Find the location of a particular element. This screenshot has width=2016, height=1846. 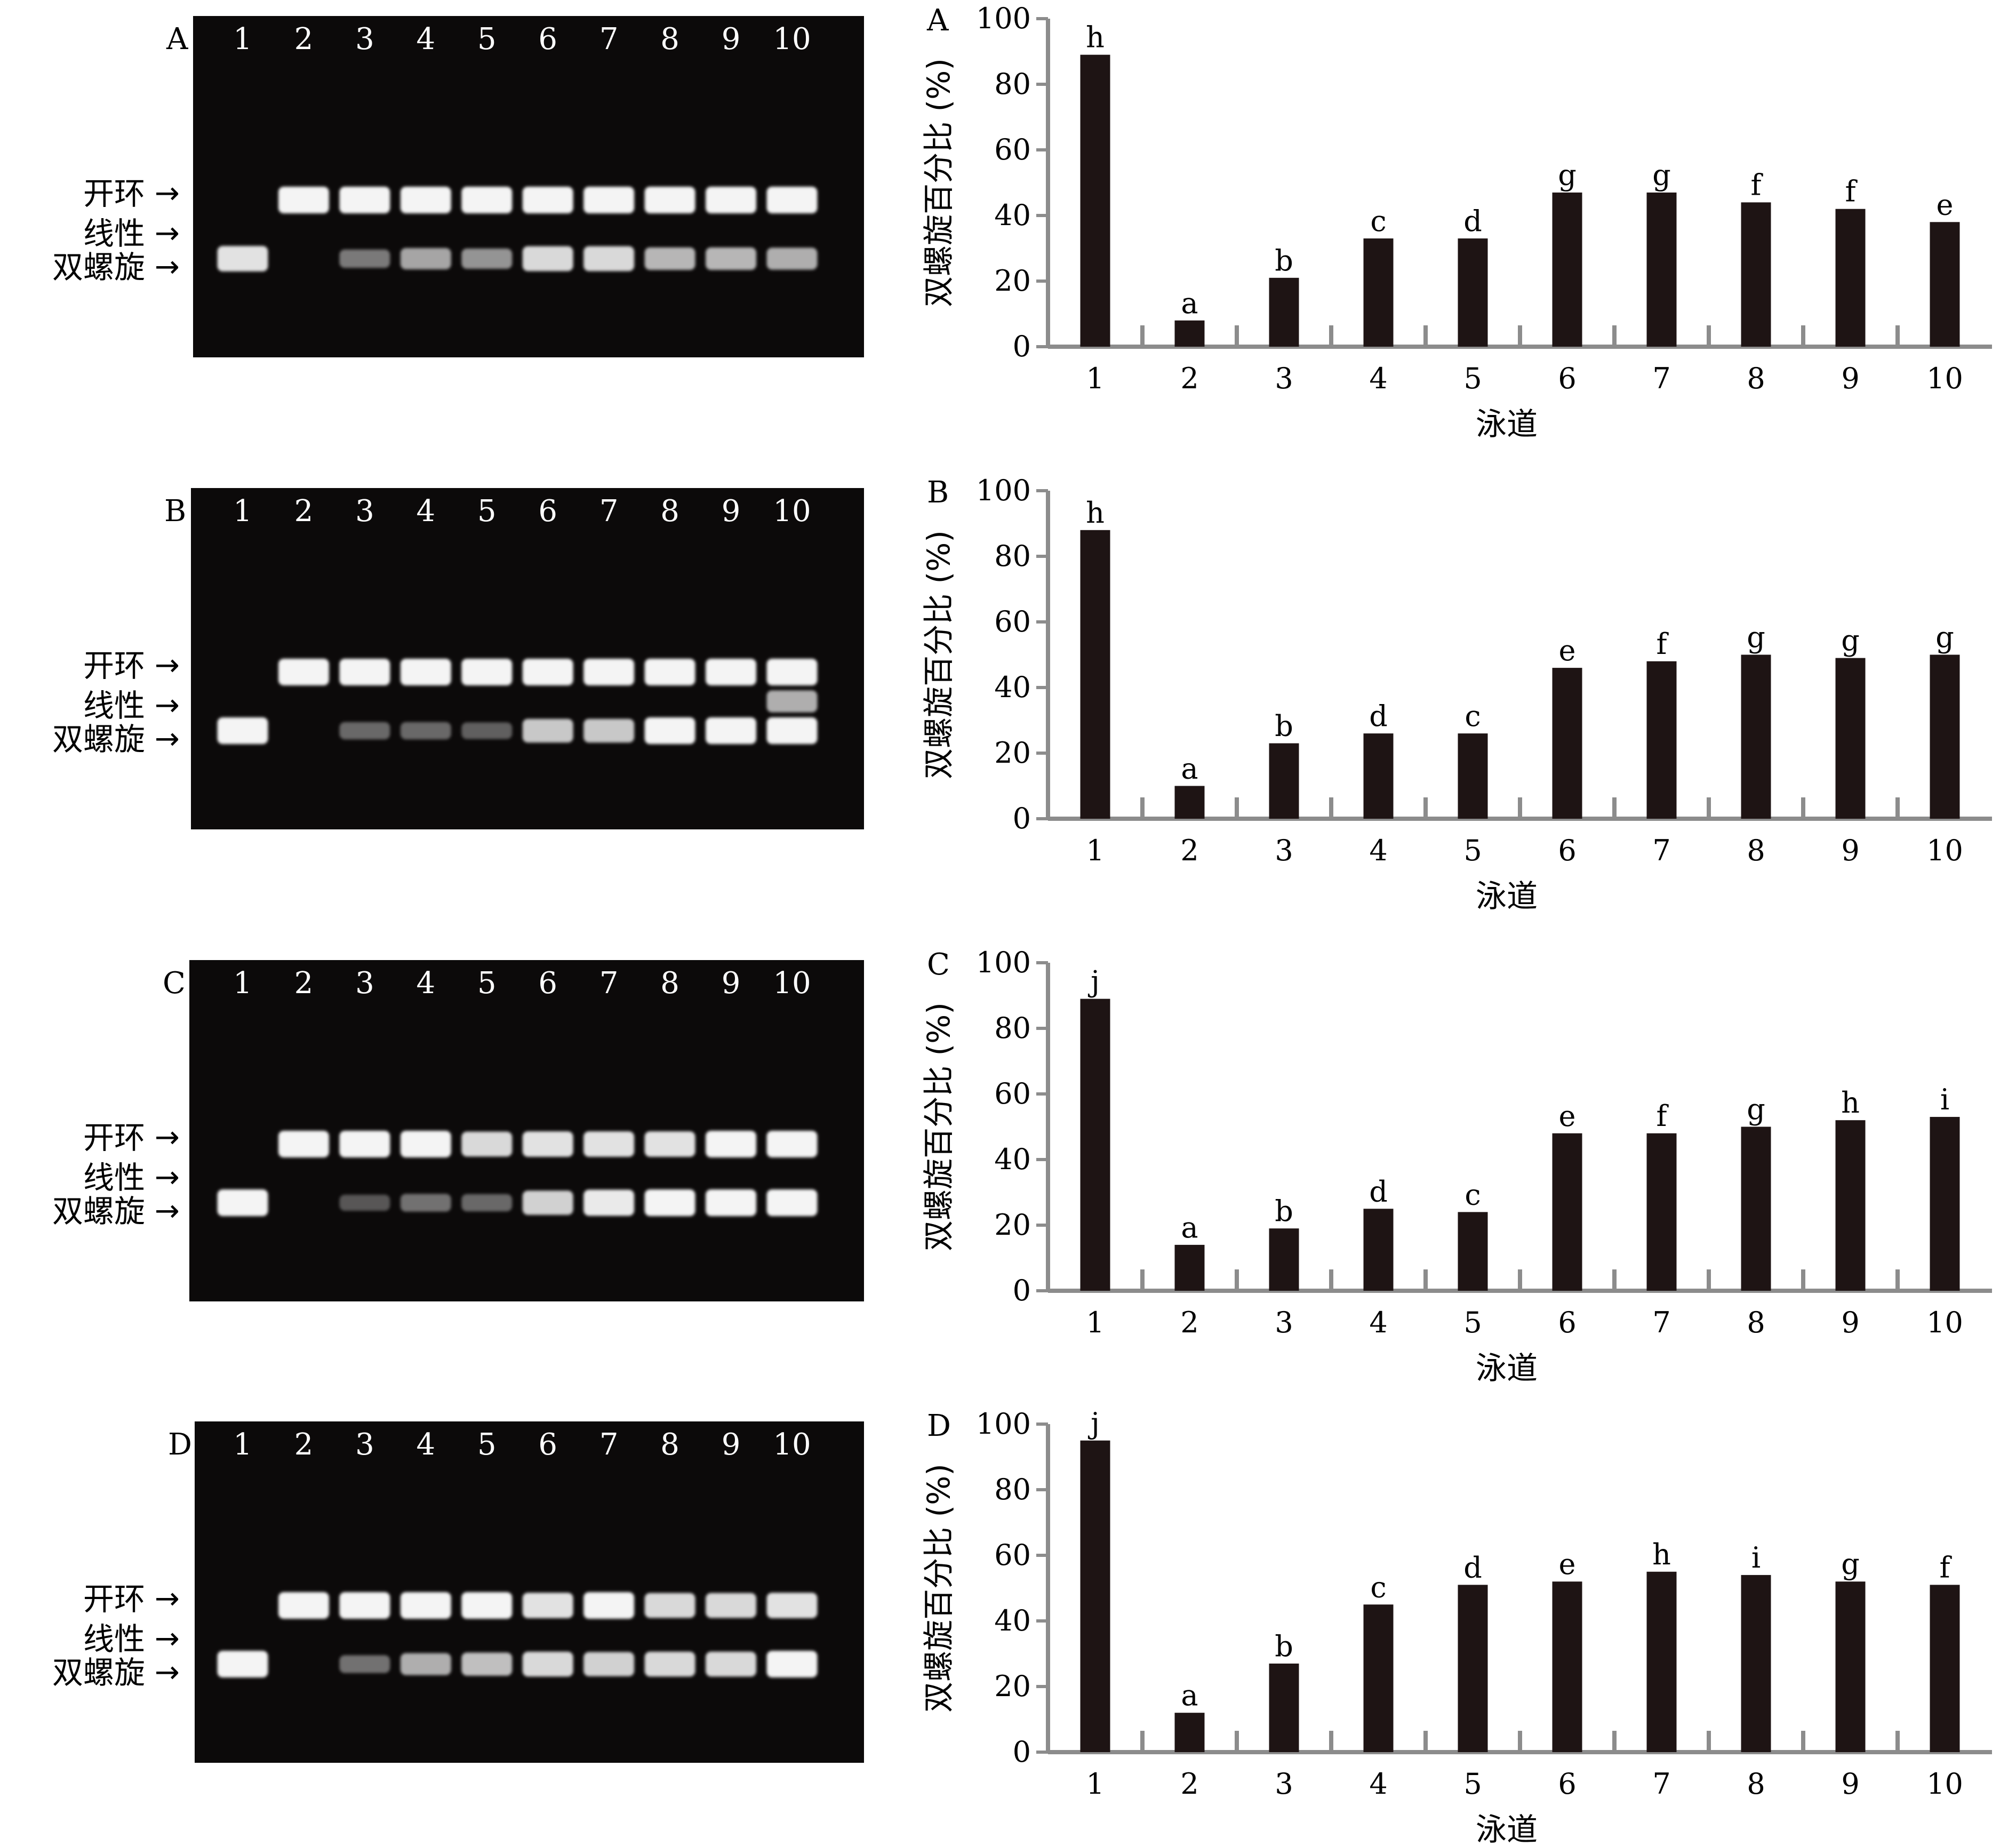

x-tick-label: 1 is located at coordinates (1095, 850).